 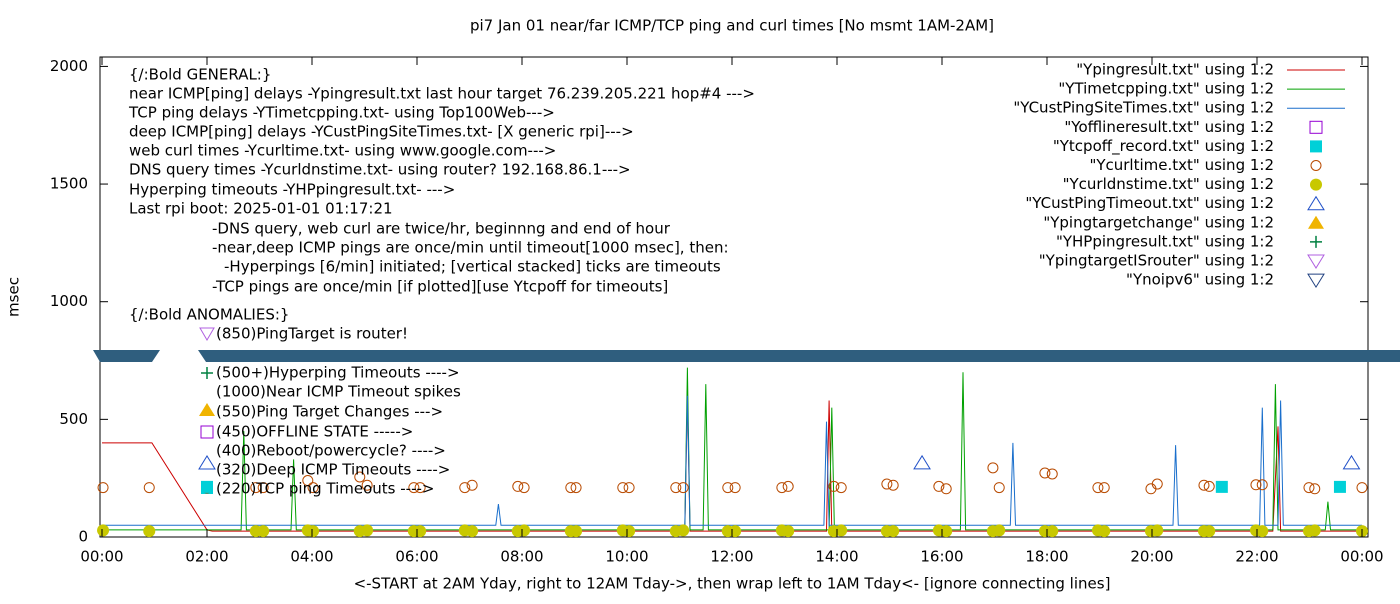 I want to click on y-tick-label: 2000, so click(x=69, y=66).